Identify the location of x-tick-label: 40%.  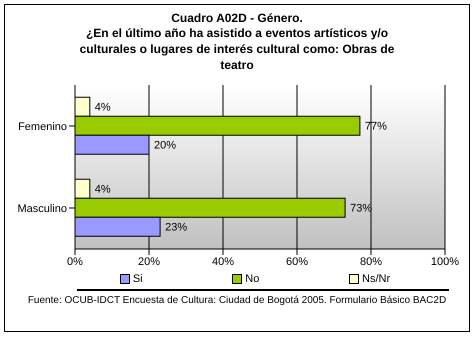
(223, 262).